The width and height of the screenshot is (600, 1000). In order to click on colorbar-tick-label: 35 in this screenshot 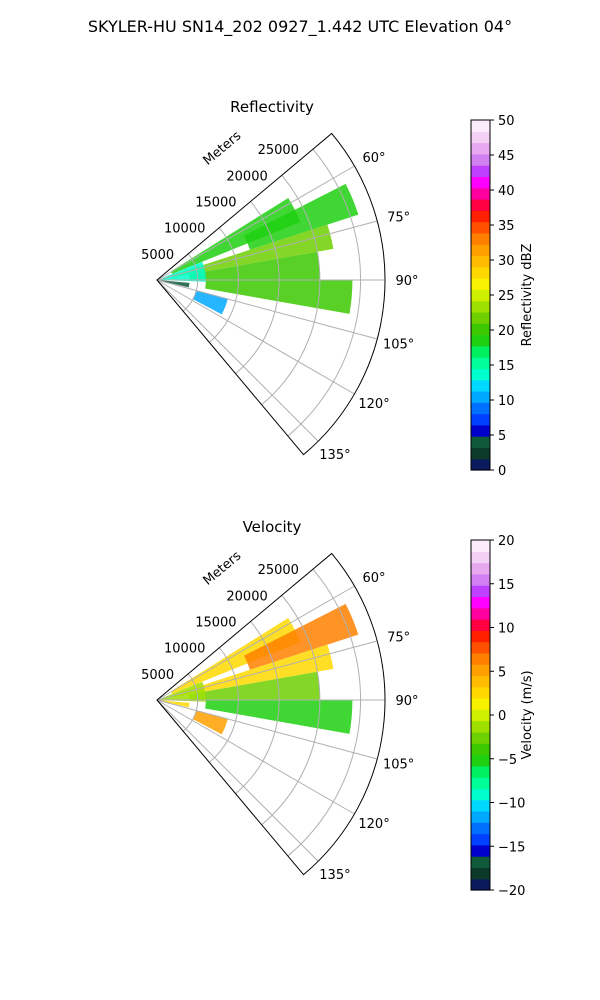, I will do `click(506, 226)`.